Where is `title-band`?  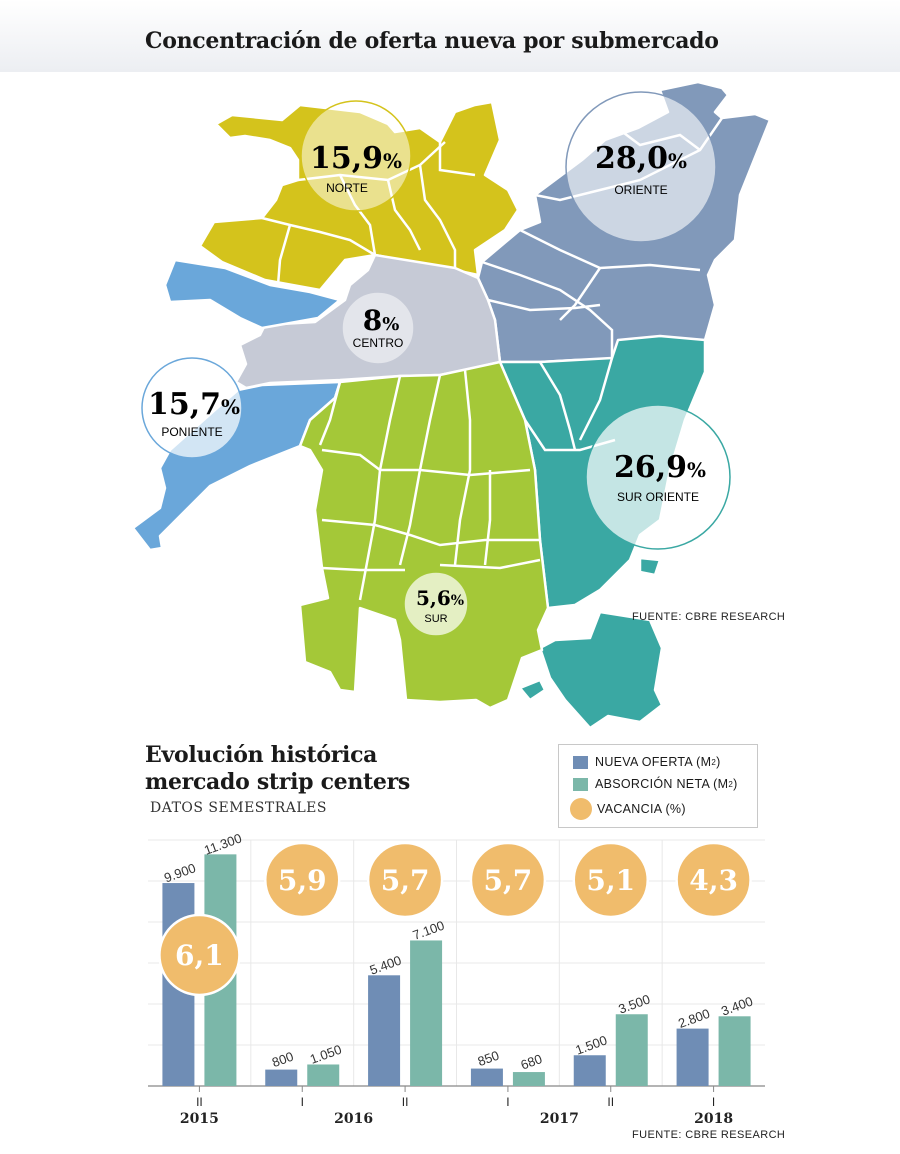 title-band is located at coordinates (450, 36).